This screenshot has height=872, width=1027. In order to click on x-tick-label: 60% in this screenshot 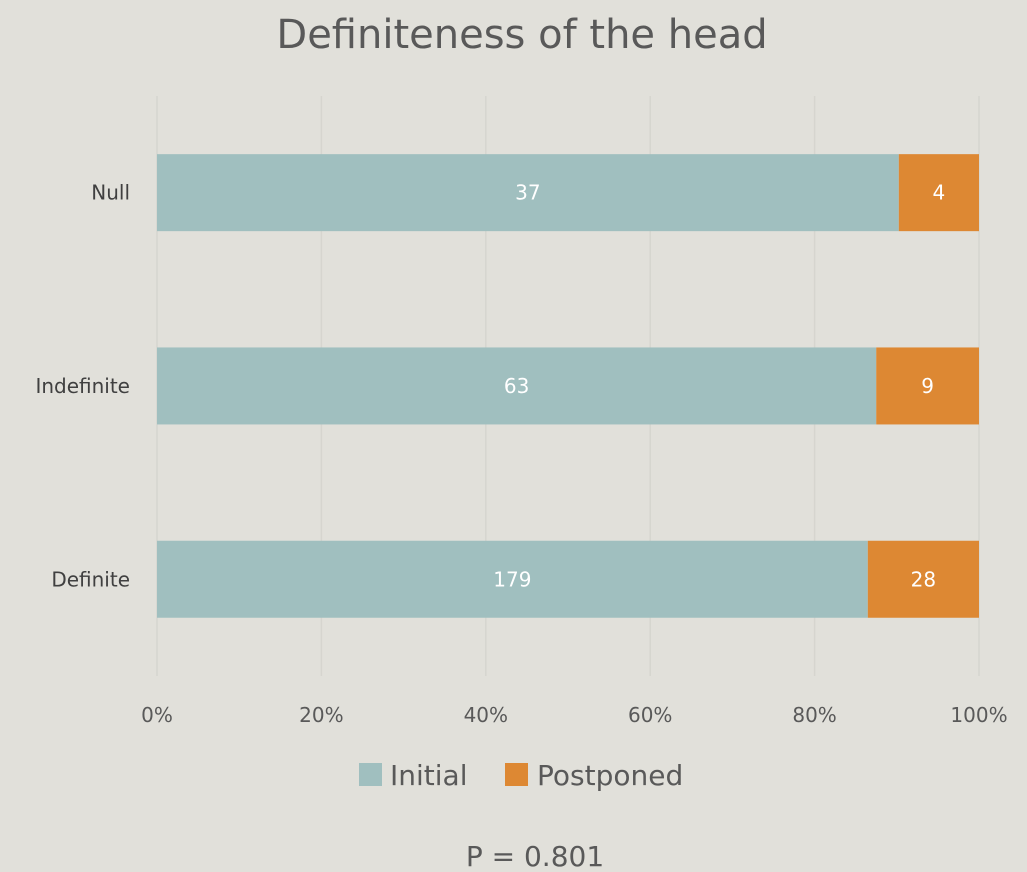, I will do `click(650, 715)`.